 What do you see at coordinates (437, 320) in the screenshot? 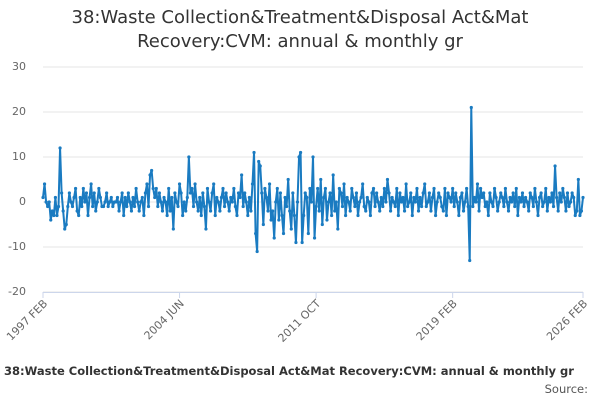
I see `x-tick-label: 2019 FEB` at bounding box center [437, 320].